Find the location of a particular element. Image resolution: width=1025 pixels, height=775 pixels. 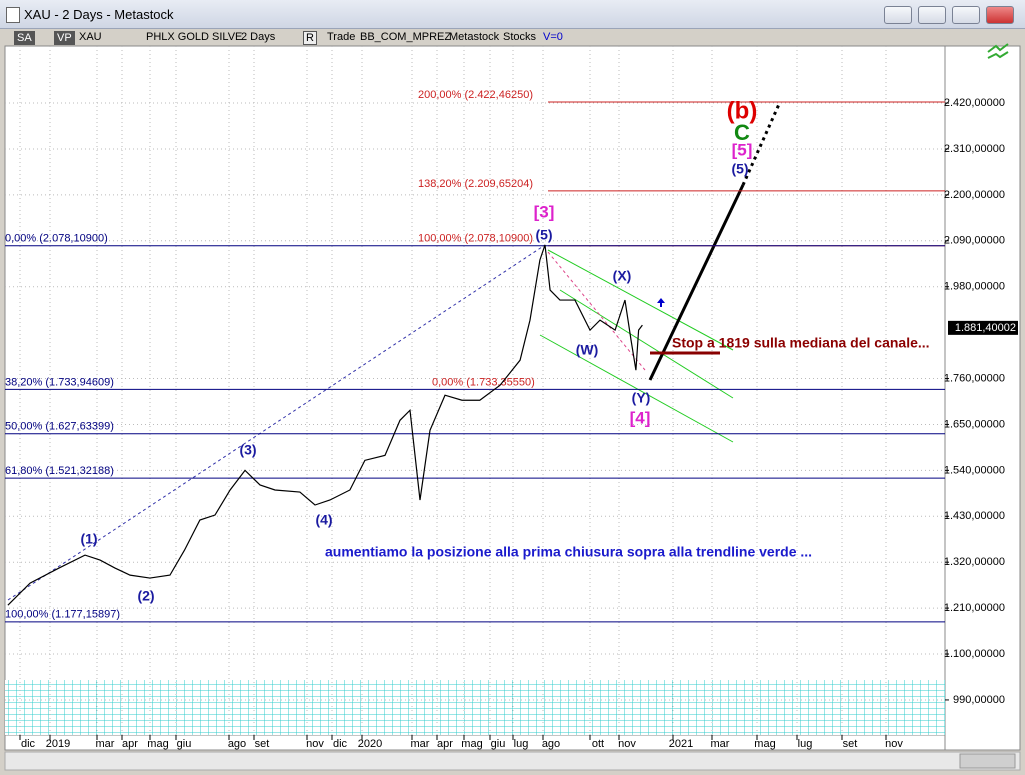

annotation: (W) is located at coordinates (587, 350).